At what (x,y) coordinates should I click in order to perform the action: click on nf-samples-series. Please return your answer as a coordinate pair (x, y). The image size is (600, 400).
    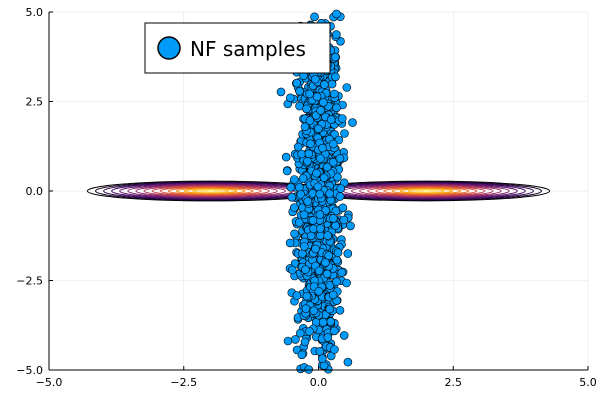
    Looking at the image, I should click on (316, 191).